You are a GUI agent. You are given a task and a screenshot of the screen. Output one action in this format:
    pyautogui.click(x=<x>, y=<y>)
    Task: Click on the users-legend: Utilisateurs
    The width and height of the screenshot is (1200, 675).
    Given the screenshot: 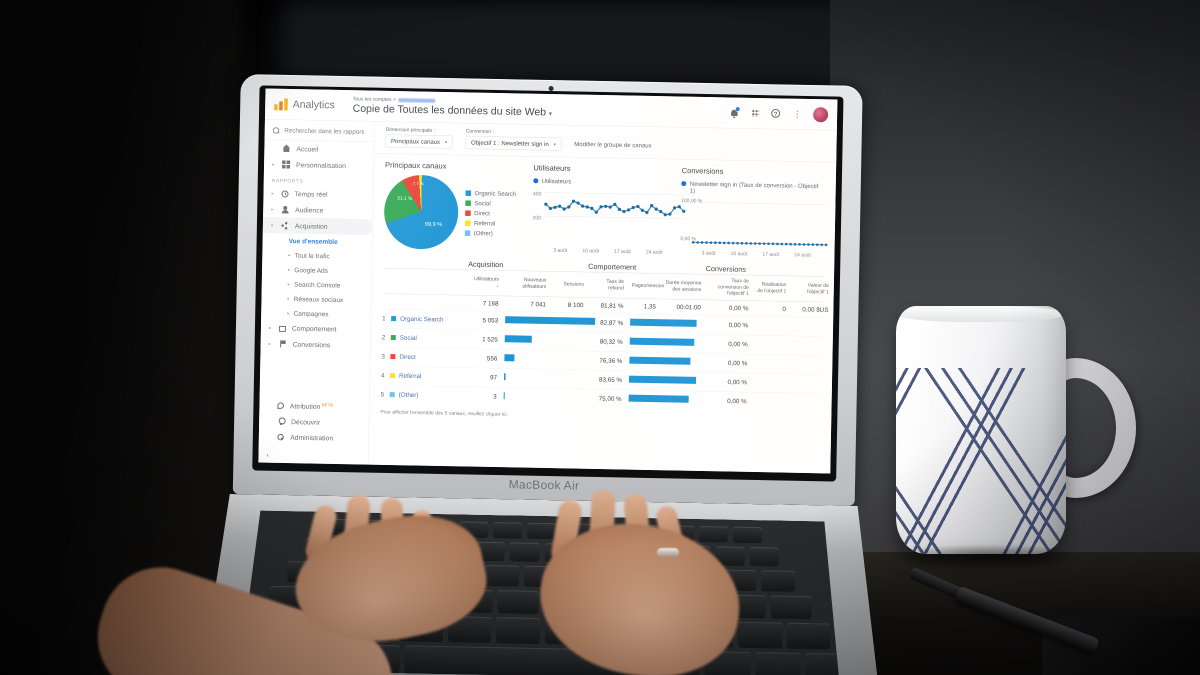 What is the action you would take?
    pyautogui.click(x=604, y=182)
    